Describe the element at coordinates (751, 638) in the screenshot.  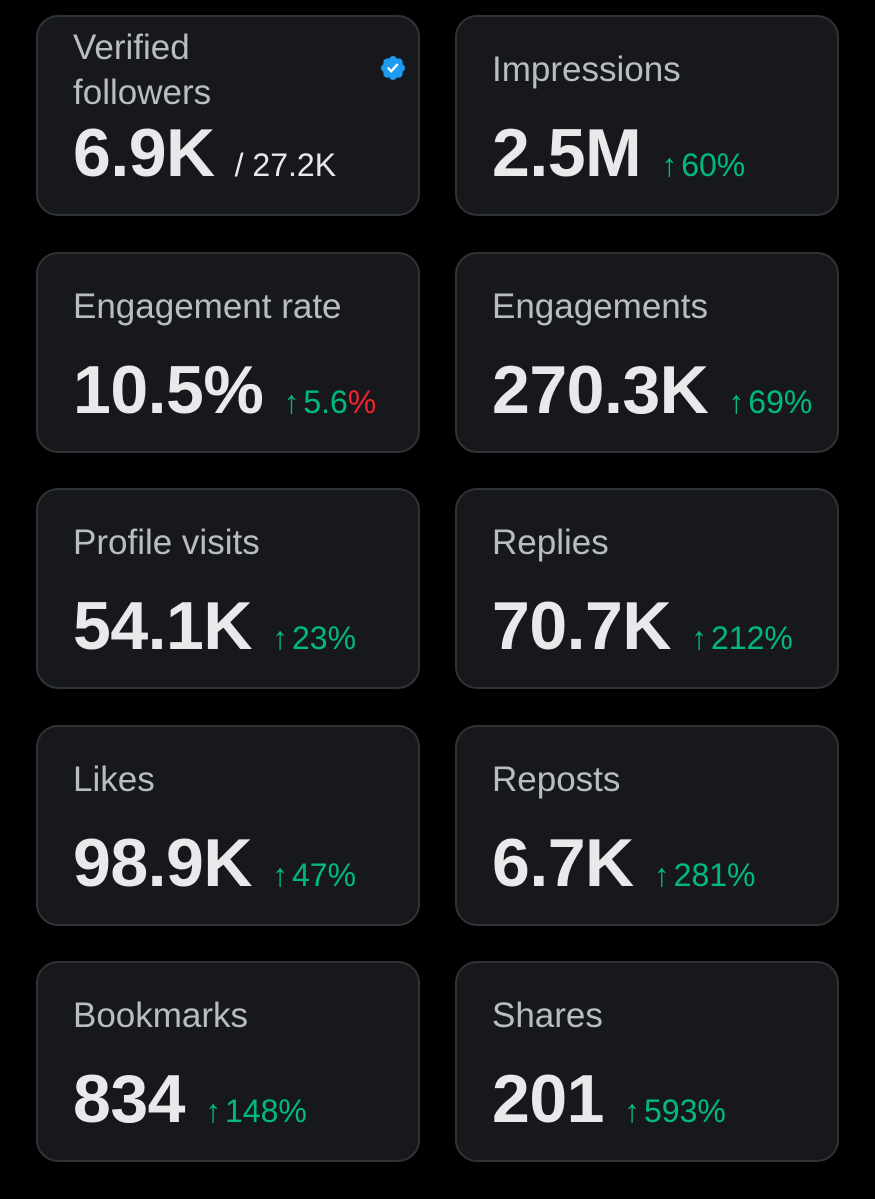
I see `replies-delta-text: 212%` at that location.